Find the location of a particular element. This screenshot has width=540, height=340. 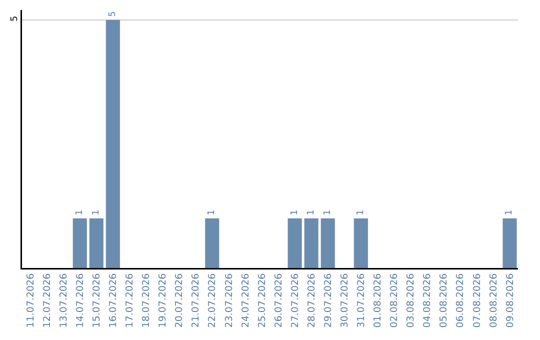

x-tick-label: 09.08.2026 is located at coordinates (510, 300).